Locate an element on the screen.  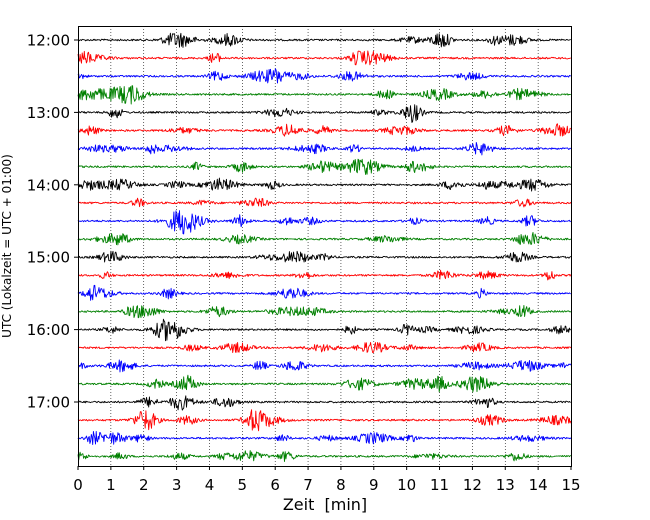
y-tick-label: 17:00 is located at coordinates (48, 403).